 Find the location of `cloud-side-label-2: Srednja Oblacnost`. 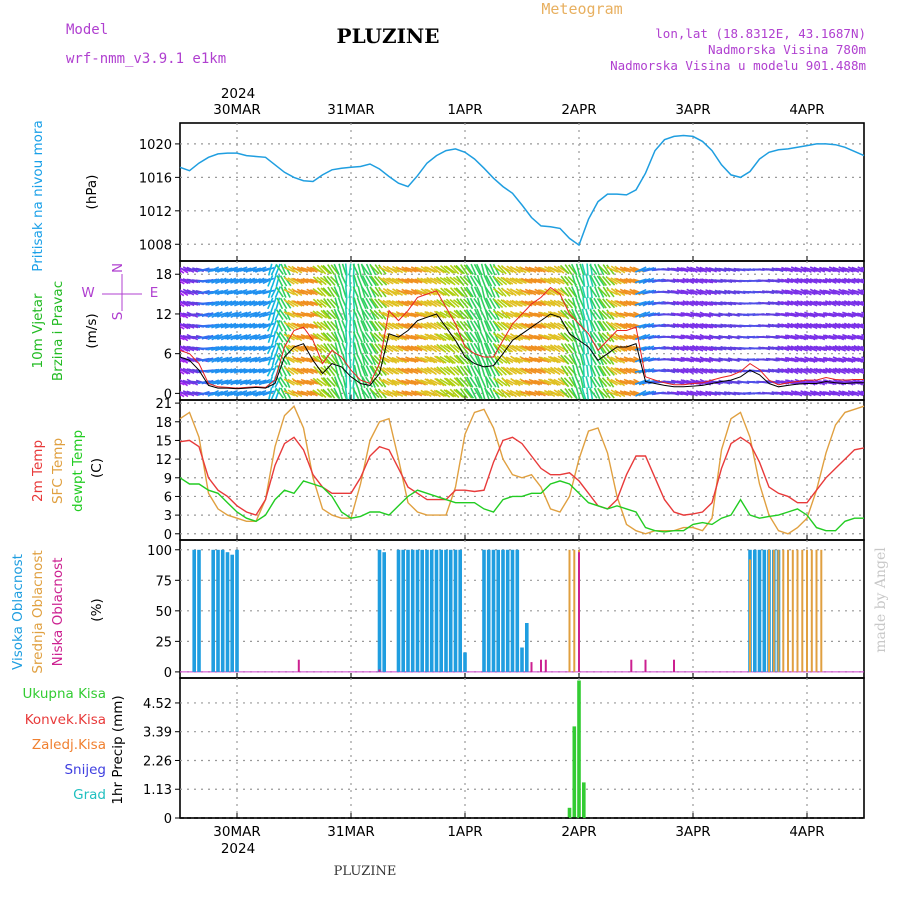

cloud-side-label-2: Srednja Oblacnost is located at coordinates (38, 611).